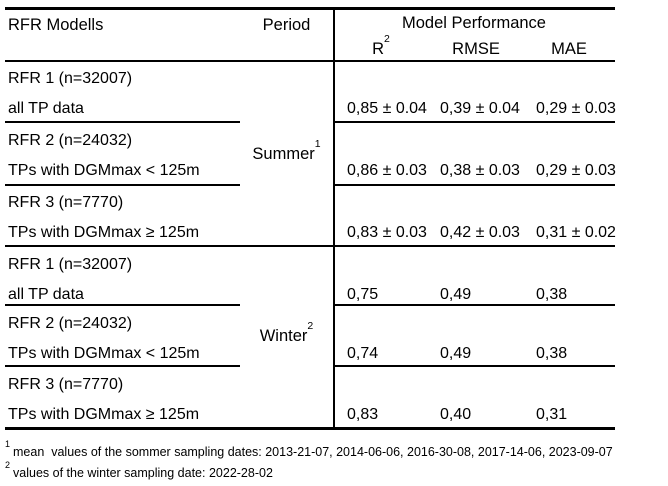  I want to click on footnote-2-marker: 2, so click(8, 465).